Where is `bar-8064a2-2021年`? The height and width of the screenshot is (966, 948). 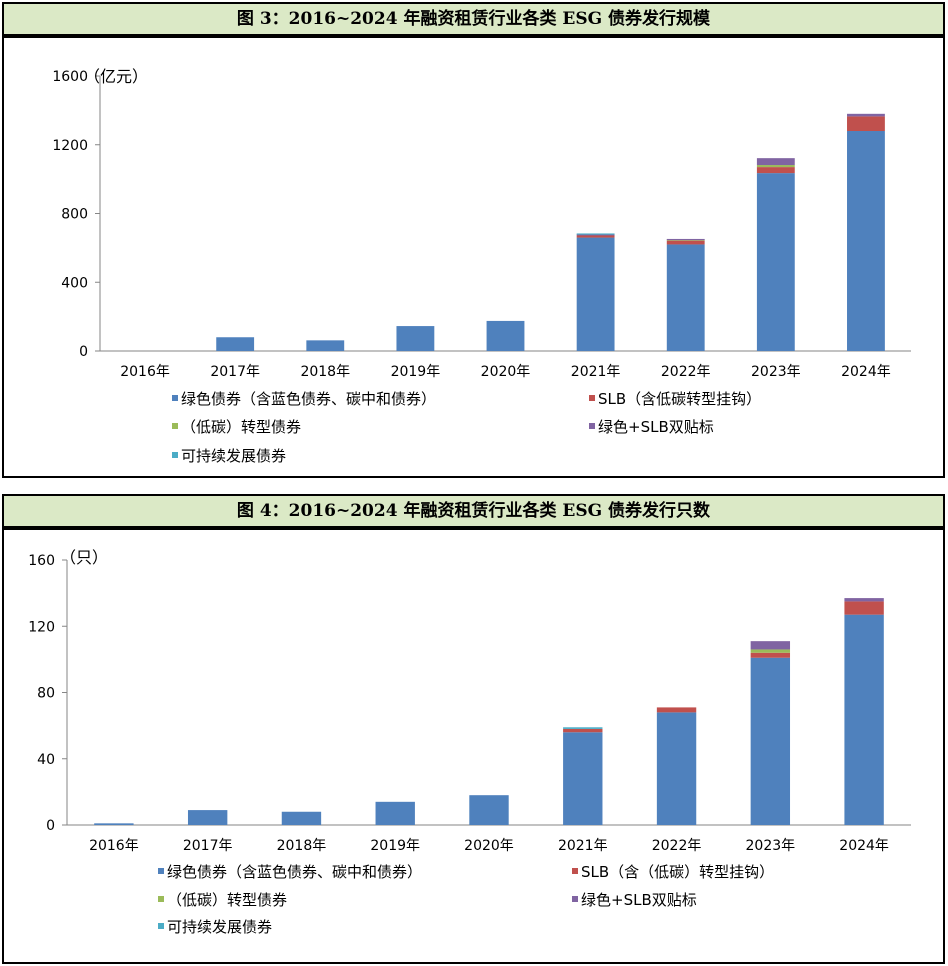
bar-8064a2-2021年 is located at coordinates (595, 235).